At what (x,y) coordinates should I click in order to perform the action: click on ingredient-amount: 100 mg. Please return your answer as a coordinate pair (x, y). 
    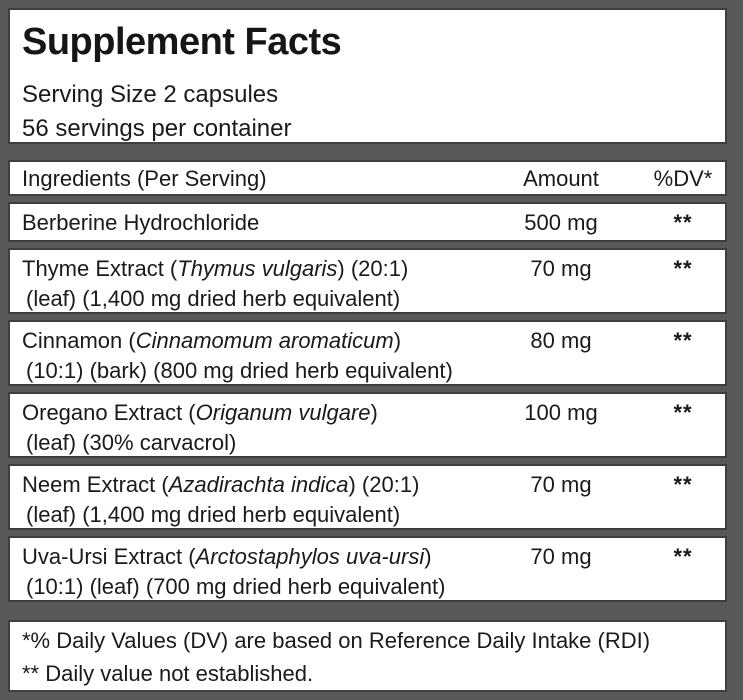
    Looking at the image, I should click on (561, 412).